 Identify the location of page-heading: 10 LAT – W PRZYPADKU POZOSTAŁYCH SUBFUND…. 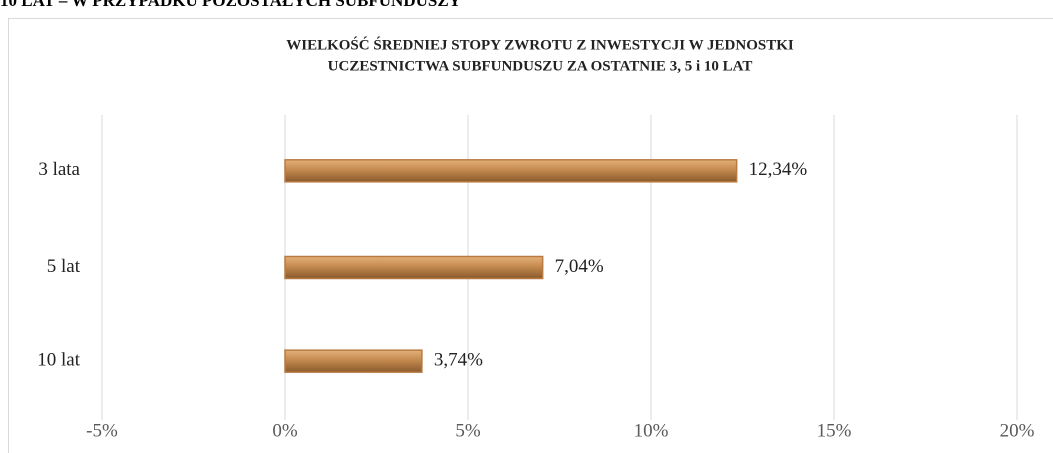
(230, 5).